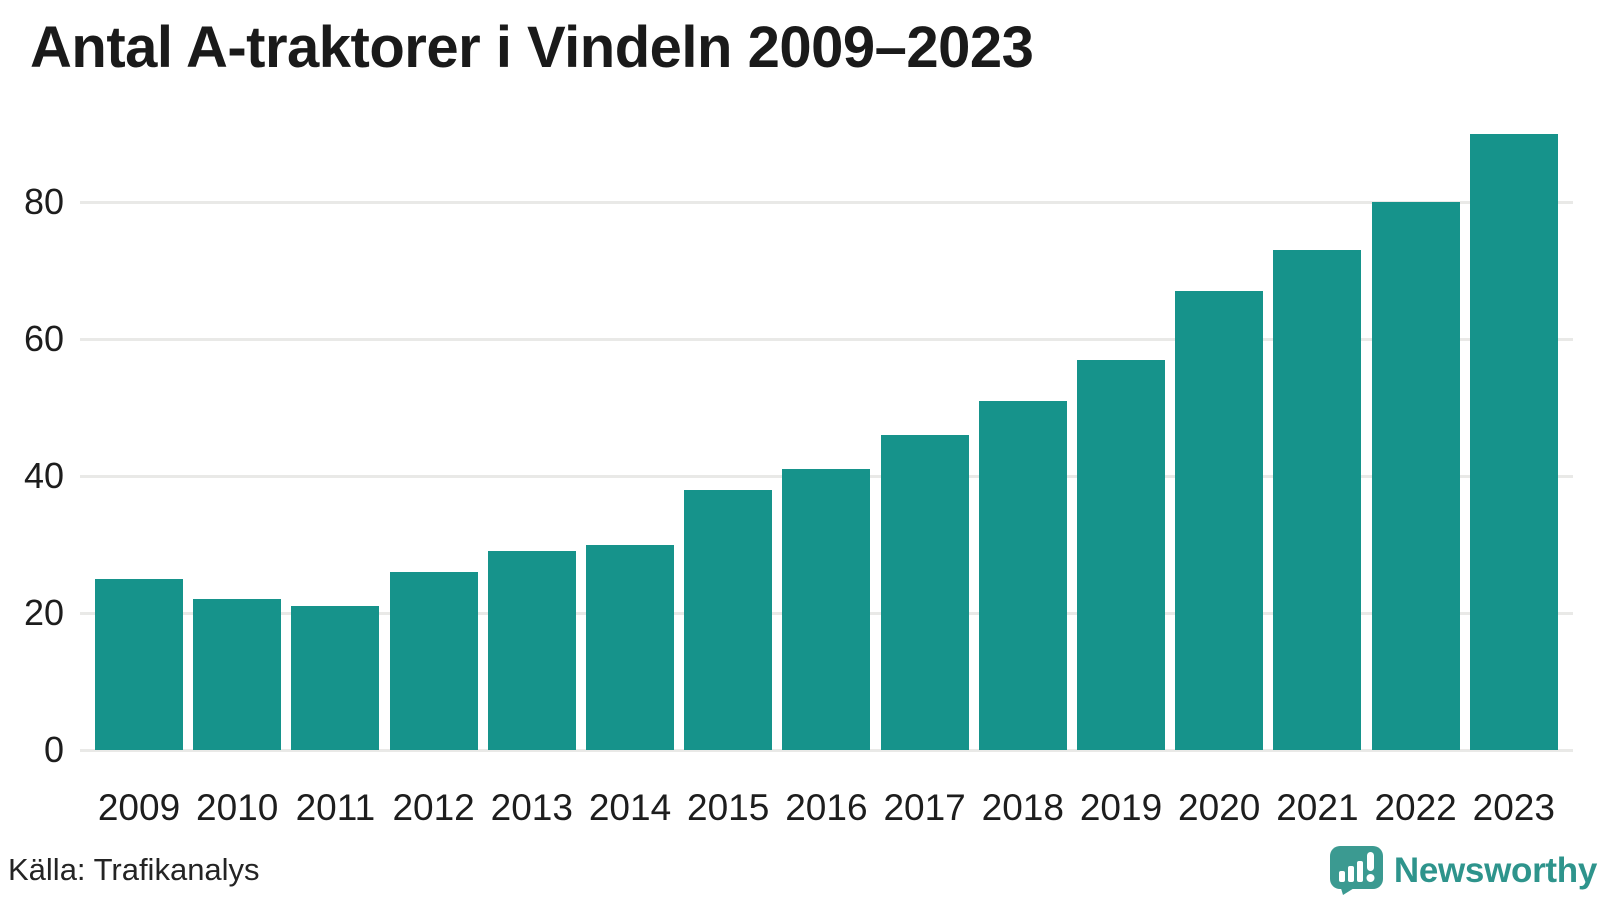 This screenshot has width=1600, height=900. What do you see at coordinates (335, 807) in the screenshot?
I see `x-tick-label-2011: 2011` at bounding box center [335, 807].